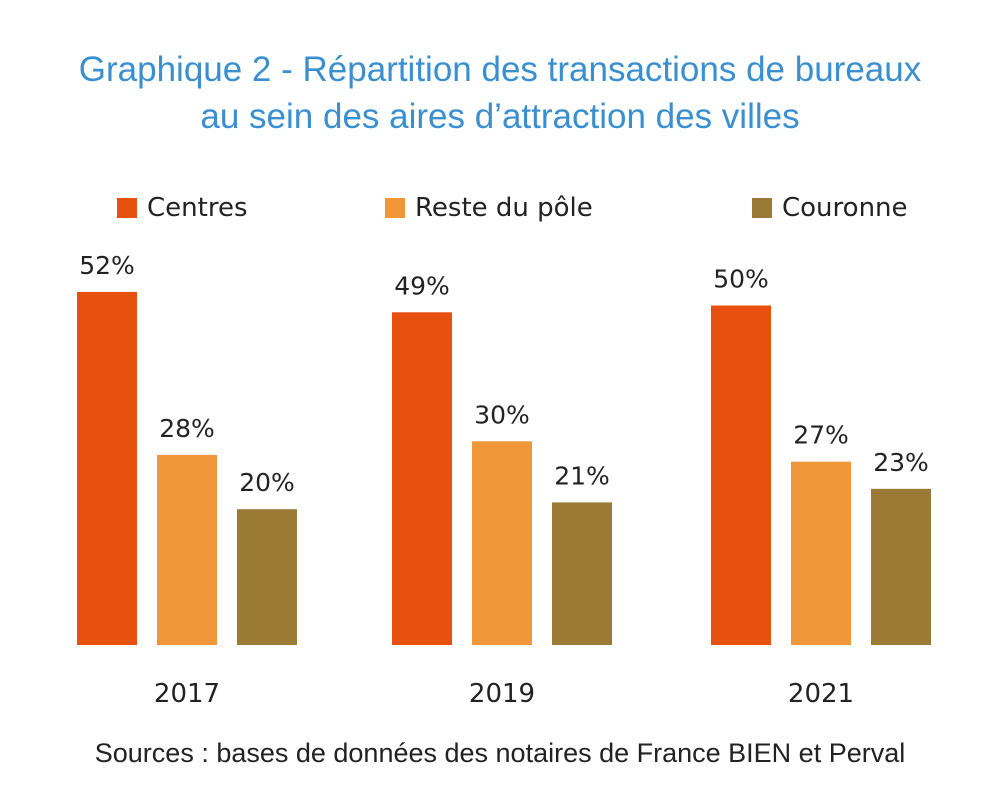 Image resolution: width=1000 pixels, height=801 pixels. Describe the element at coordinates (502, 543) in the screenshot. I see `bar-reste-du-p-le-2019` at that location.